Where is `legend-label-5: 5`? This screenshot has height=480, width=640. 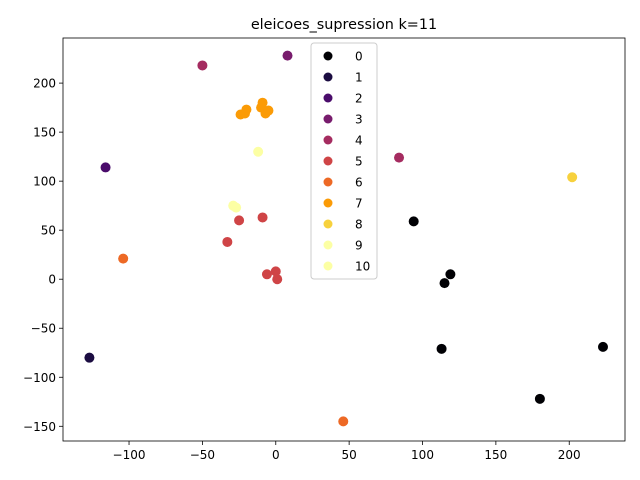 legend-label-5: 5 is located at coordinates (359, 162).